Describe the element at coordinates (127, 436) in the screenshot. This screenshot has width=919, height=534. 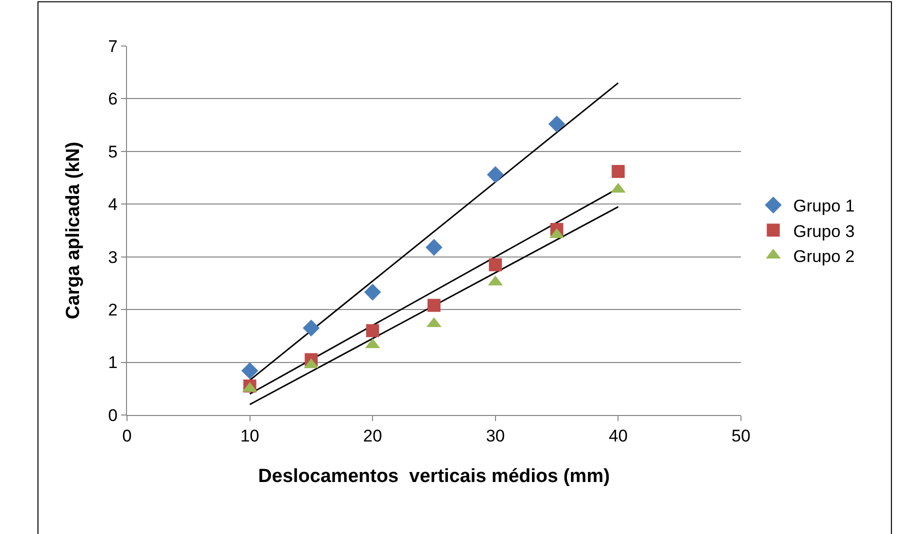
I see `x-tick-label: 0` at that location.